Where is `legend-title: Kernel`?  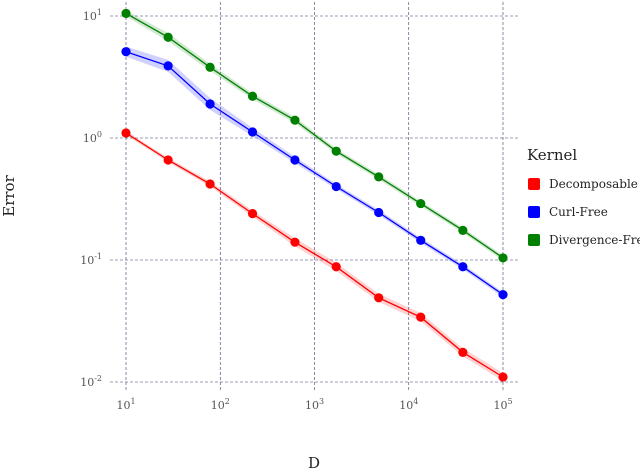 legend-title: Kernel is located at coordinates (552, 155).